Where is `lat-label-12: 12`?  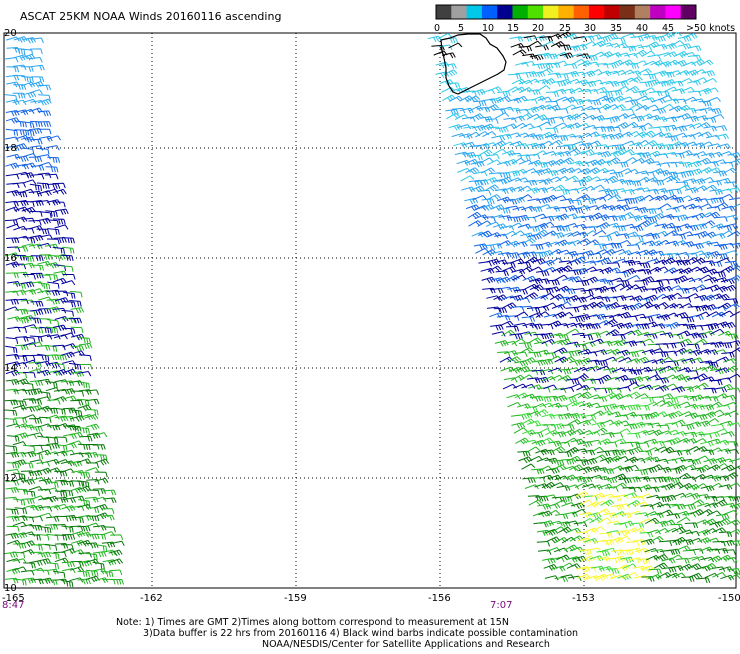
lat-label-12: 12 is located at coordinates (10, 478).